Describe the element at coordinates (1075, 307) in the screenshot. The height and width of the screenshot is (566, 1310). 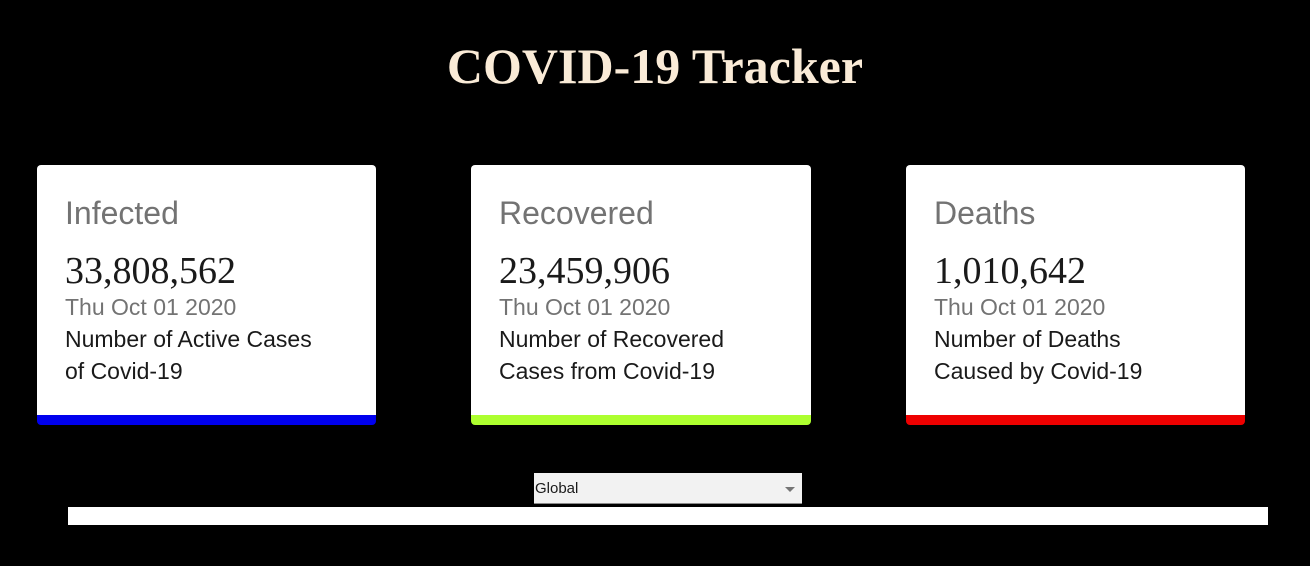
I see `deaths-date: Thu Oct 01 2020` at that location.